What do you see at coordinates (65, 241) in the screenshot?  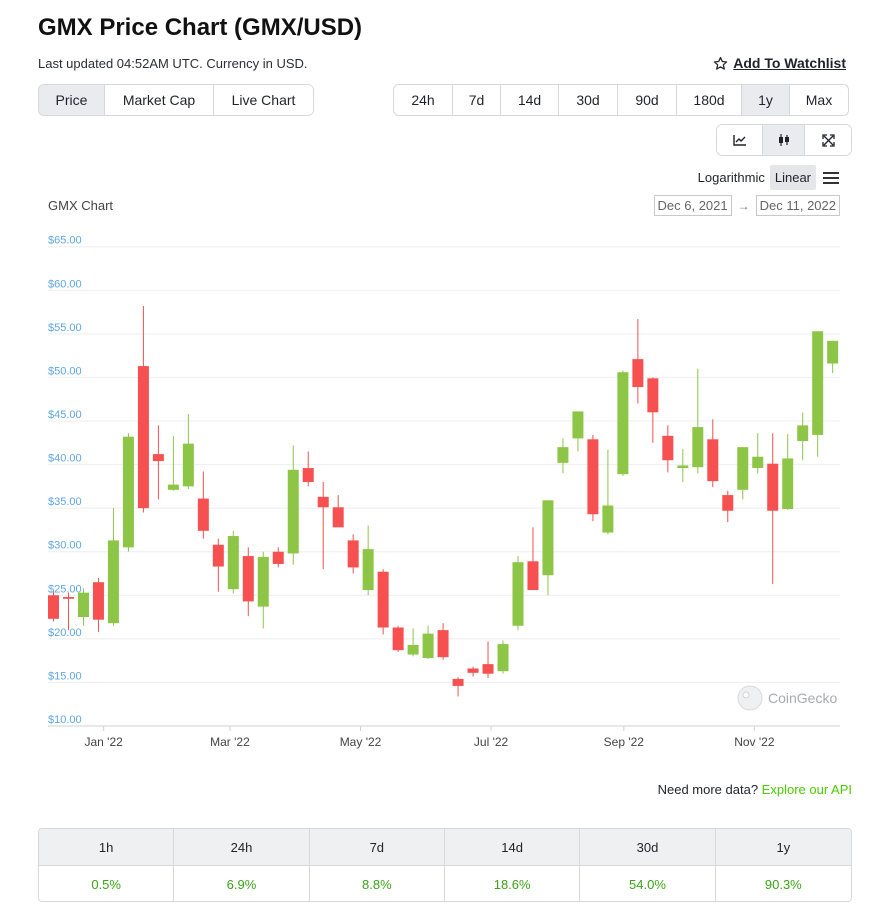 I see `y-tick-label: $65.00` at bounding box center [65, 241].